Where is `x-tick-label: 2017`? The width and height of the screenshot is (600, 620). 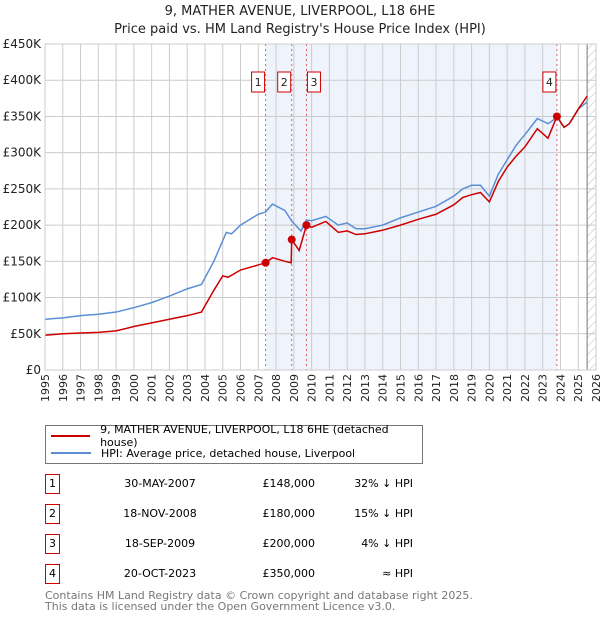
x-tick-label: 2017 is located at coordinates (436, 388).